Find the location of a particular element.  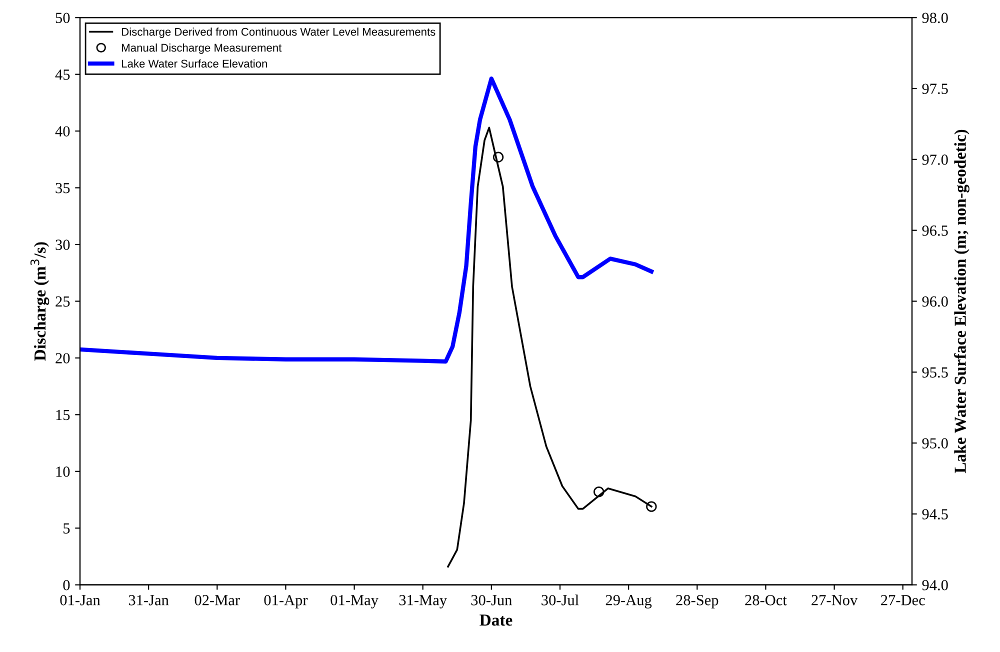

x-tick-label: 31-Jan is located at coordinates (148, 600).